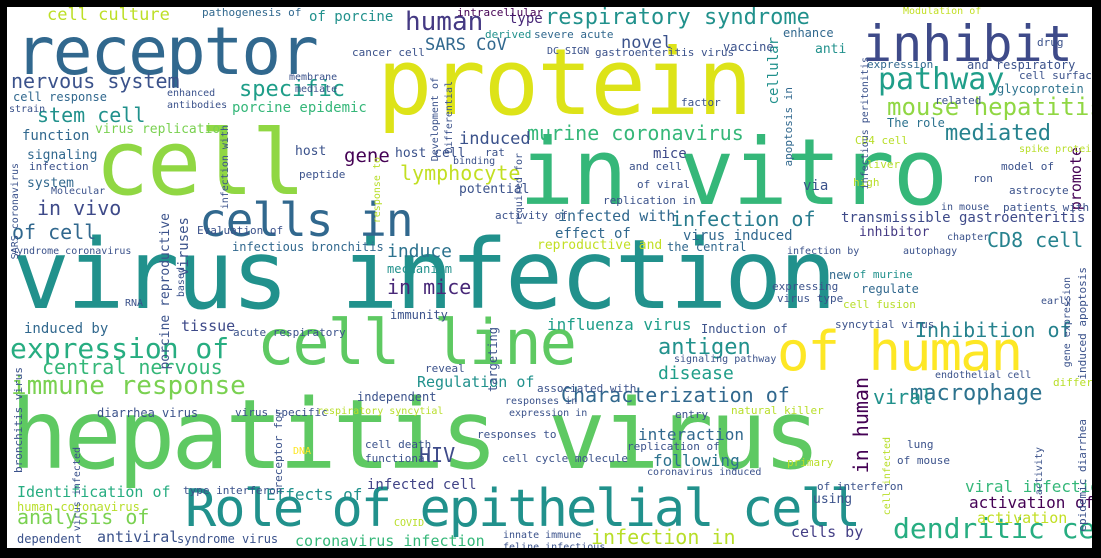 The image size is (1101, 558). What do you see at coordinates (398, 444) in the screenshot?
I see `word: cell death` at bounding box center [398, 444].